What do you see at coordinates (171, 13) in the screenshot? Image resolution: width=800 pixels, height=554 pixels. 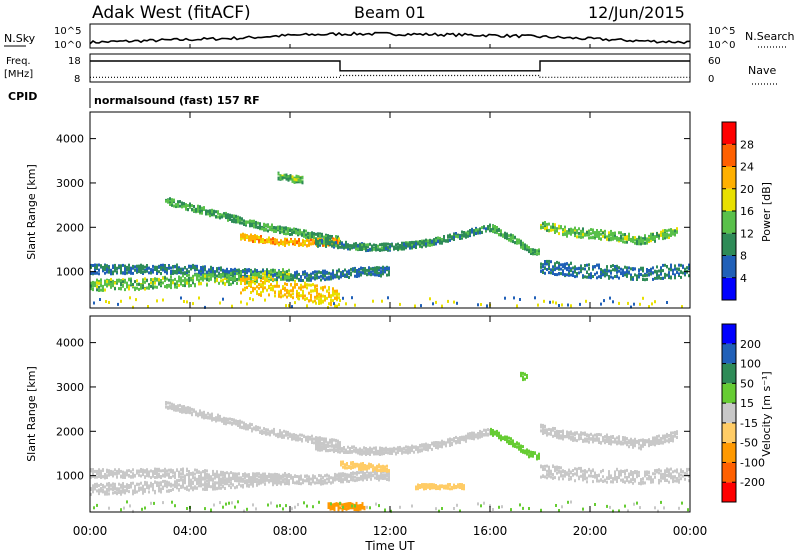 I see `station-title: Adak West (fitACF)` at bounding box center [171, 13].